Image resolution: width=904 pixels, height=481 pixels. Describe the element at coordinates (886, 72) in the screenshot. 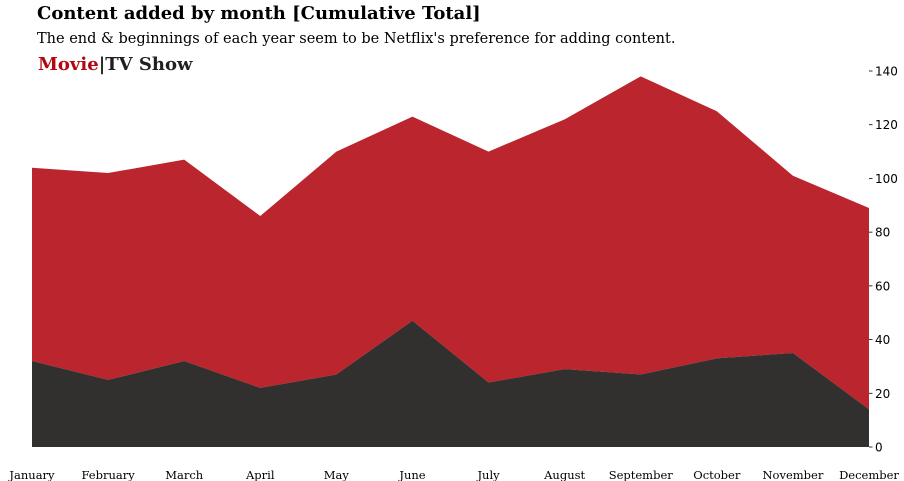

I see `y-tick-label: 140` at that location.